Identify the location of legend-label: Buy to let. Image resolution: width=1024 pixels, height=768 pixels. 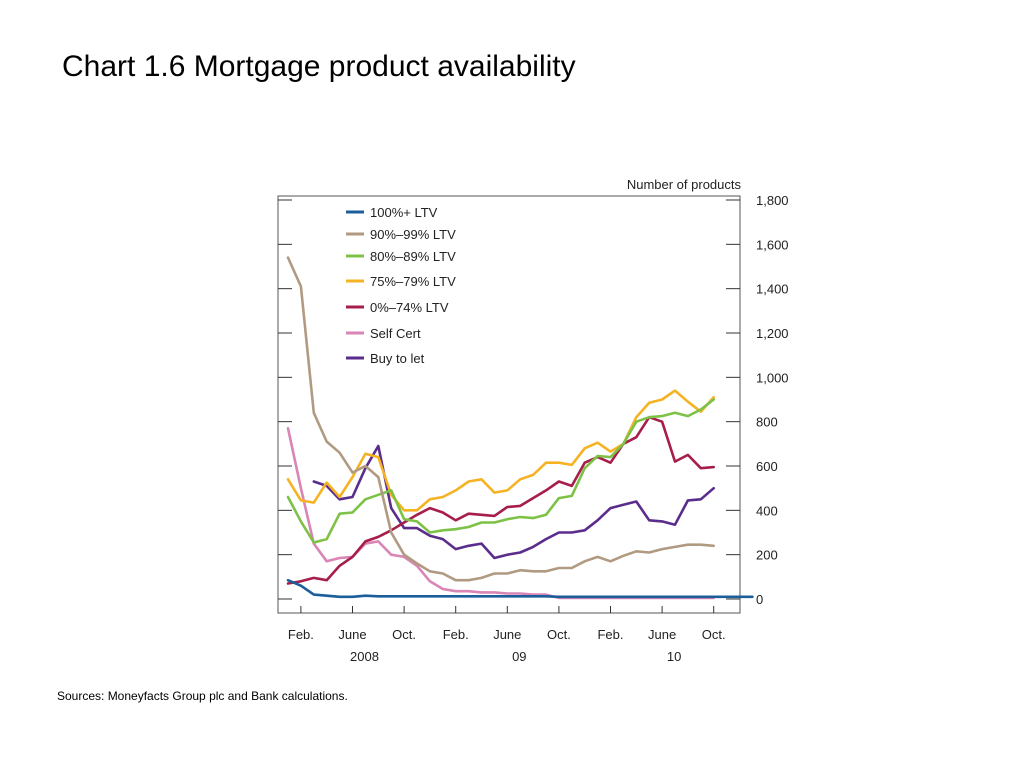
(397, 358).